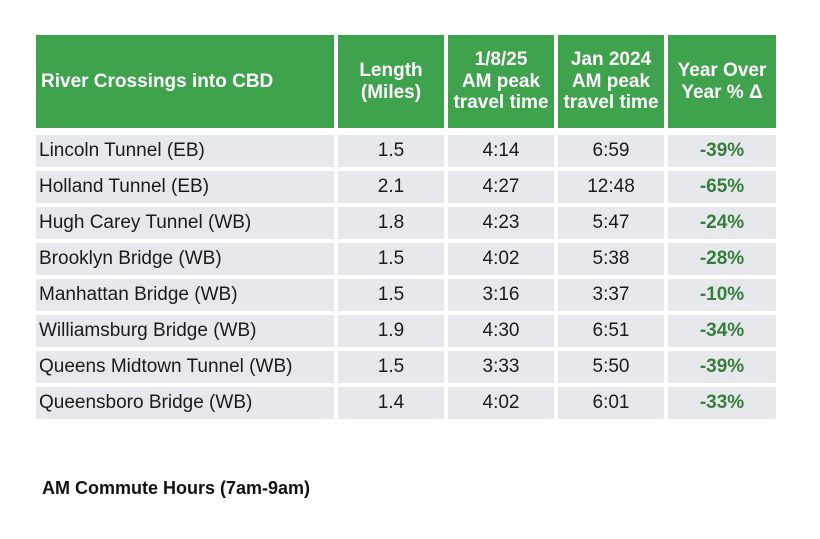 This screenshot has height=539, width=820. Describe the element at coordinates (722, 331) in the screenshot. I see `yoy-delta-cell: -34%` at that location.